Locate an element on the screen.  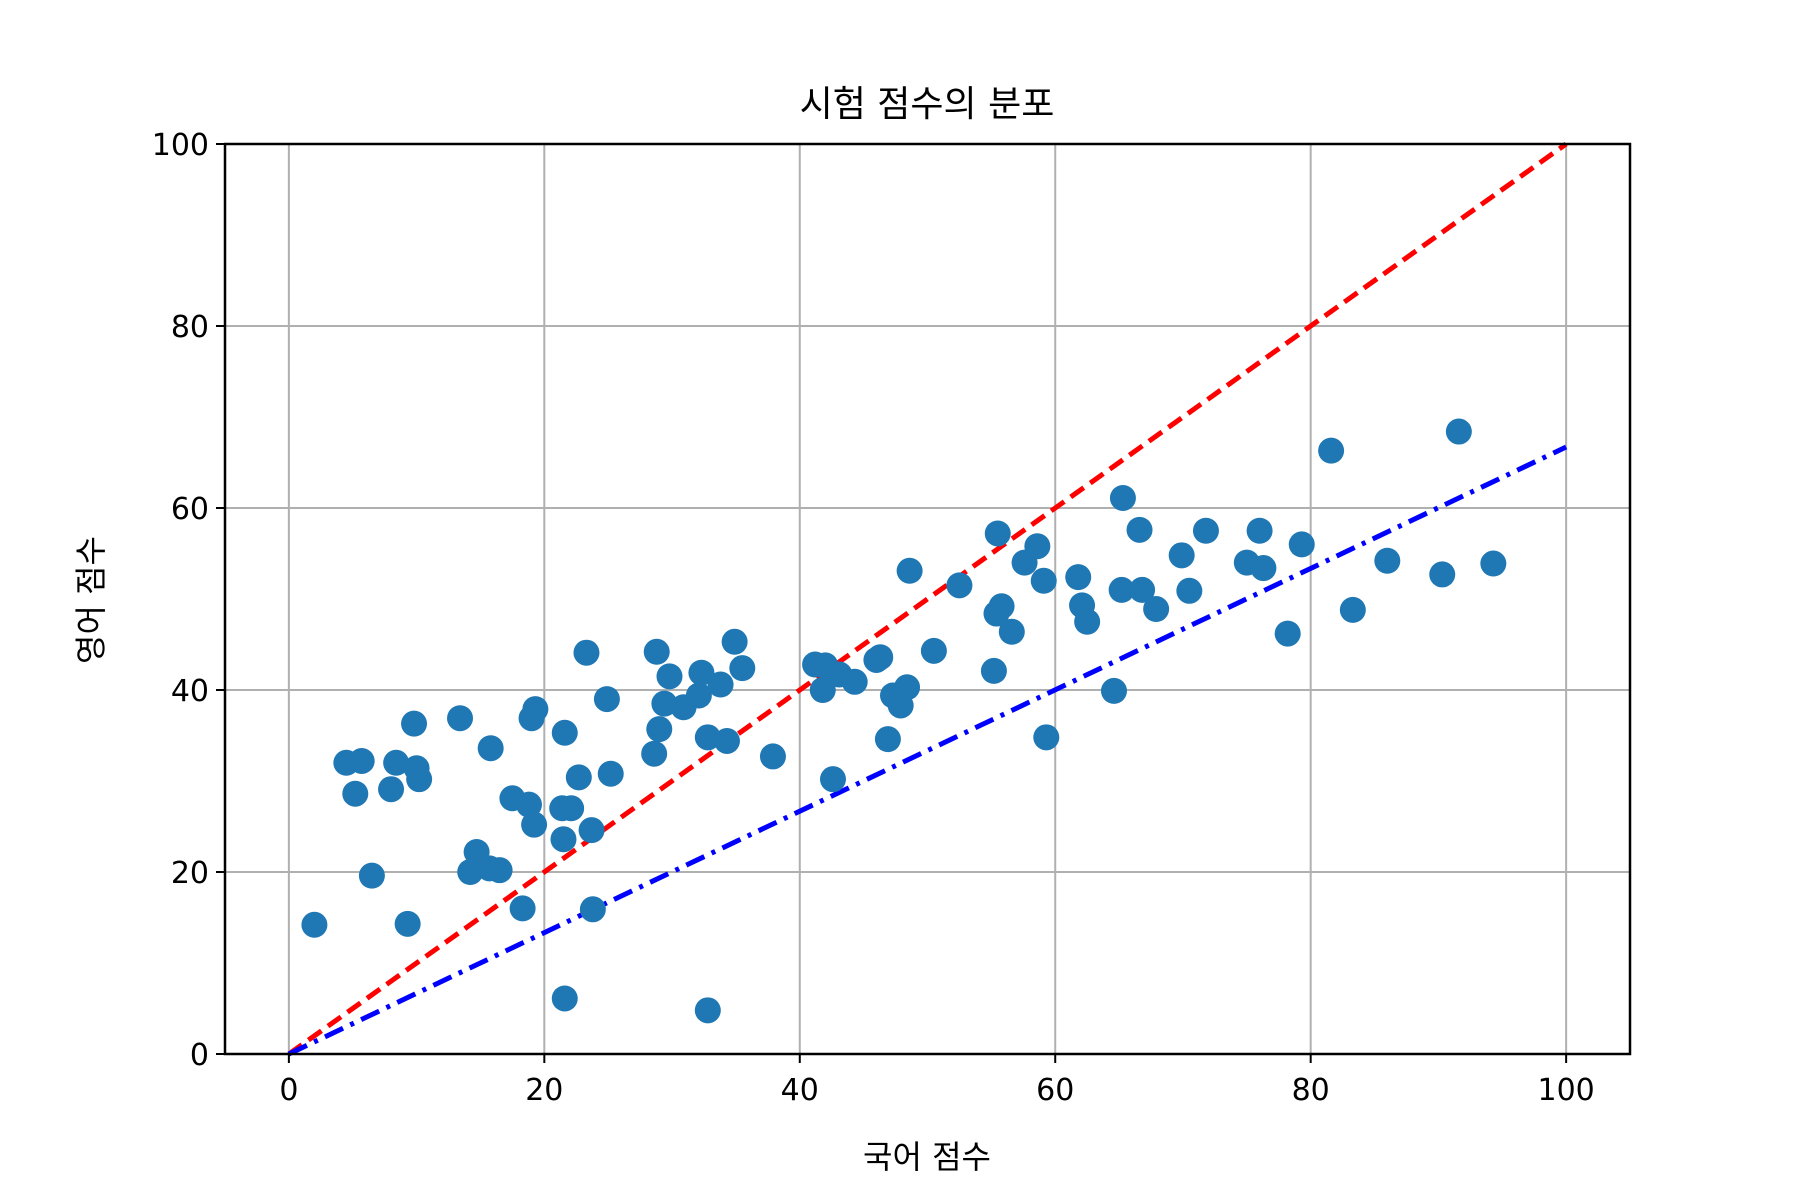
y-tick-label: 80 is located at coordinates (190, 327).